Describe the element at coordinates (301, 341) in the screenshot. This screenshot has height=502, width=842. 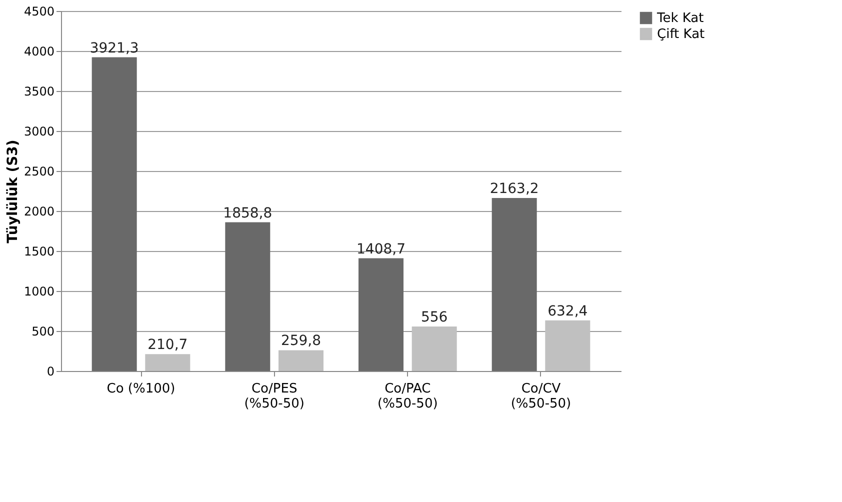
I see `data-label: 259,8` at that location.